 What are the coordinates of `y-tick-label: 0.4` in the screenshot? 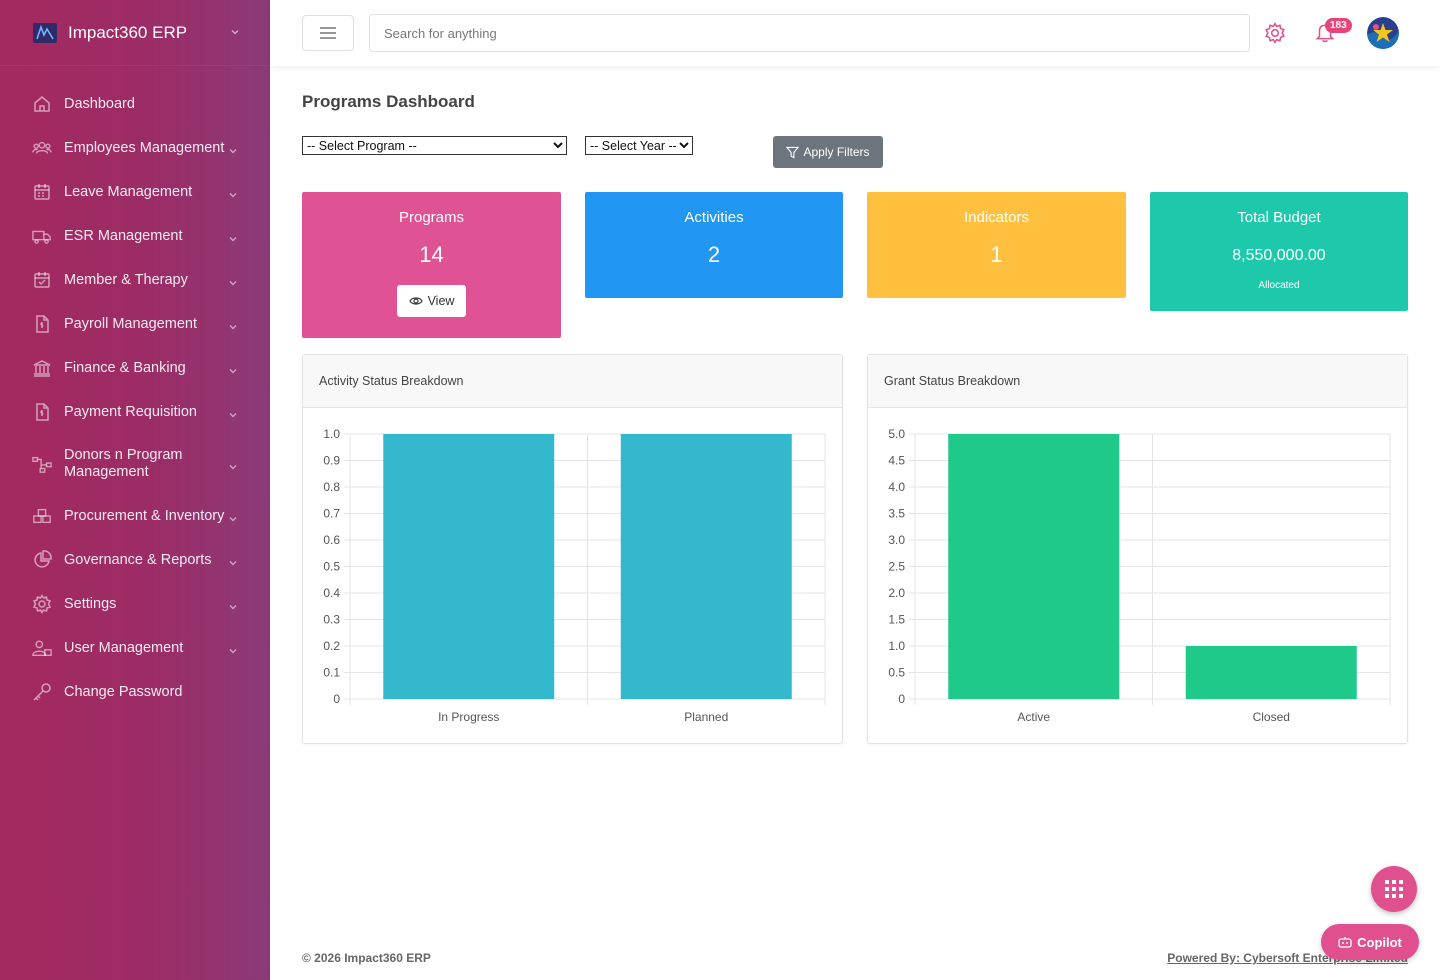 It's located at (331, 593).